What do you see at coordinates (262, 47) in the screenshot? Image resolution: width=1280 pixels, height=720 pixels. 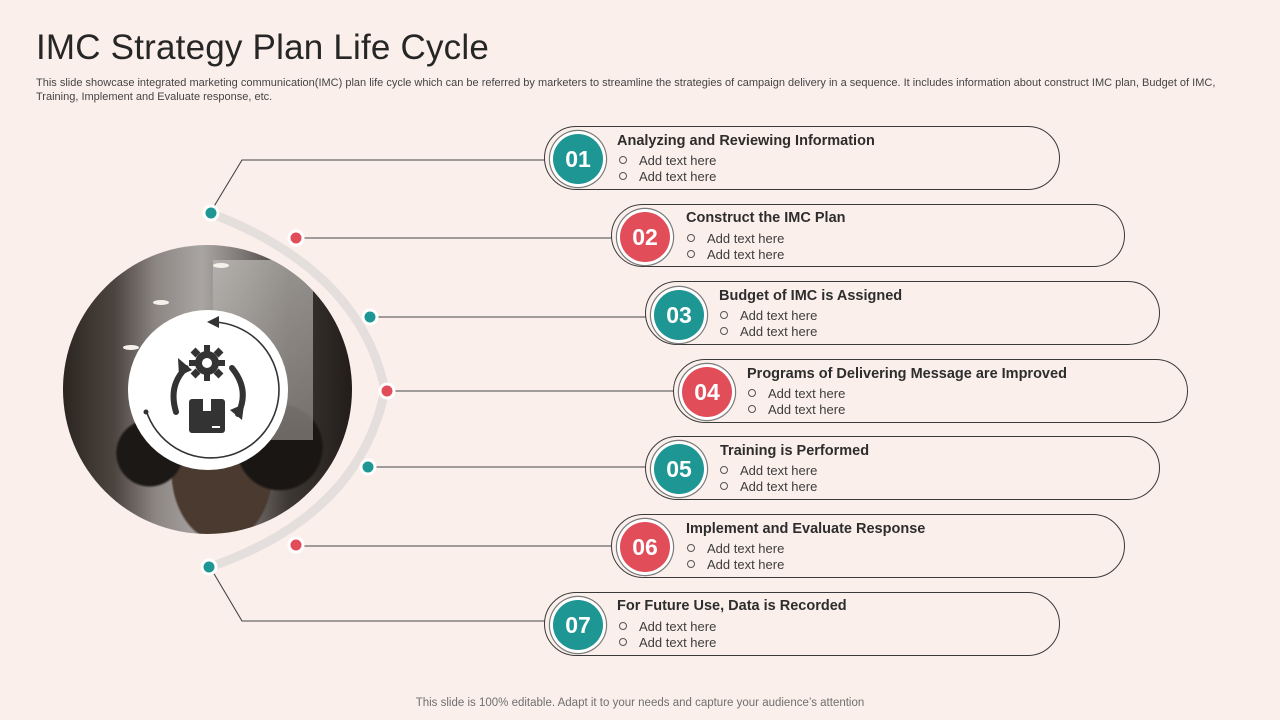 I see `page-title: IMC Strategy Plan Life Cycle` at bounding box center [262, 47].